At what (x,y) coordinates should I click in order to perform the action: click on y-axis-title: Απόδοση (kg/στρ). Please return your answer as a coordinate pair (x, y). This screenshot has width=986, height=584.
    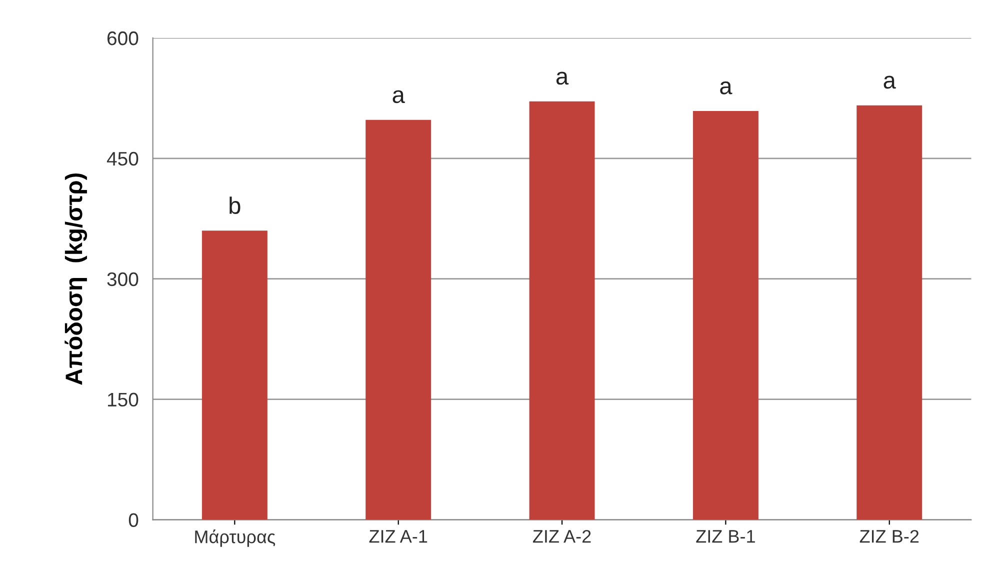
    Looking at the image, I should click on (76, 279).